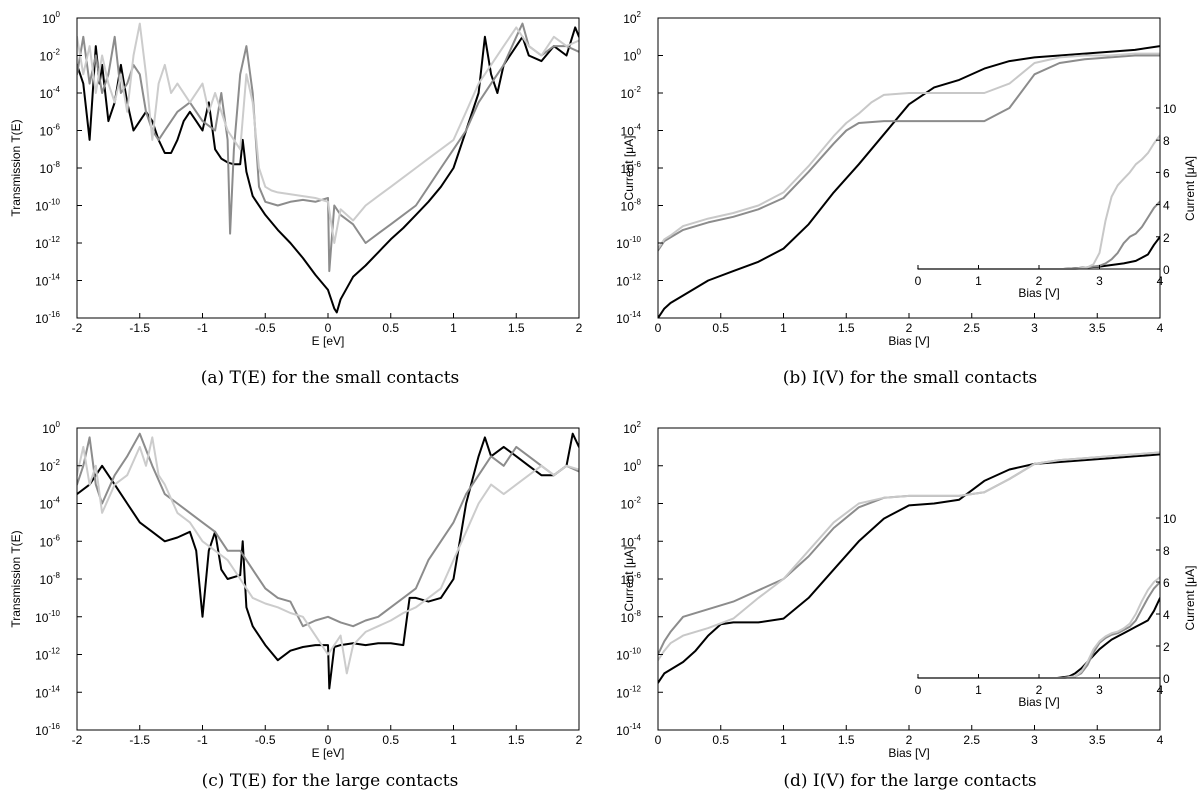 Image resolution: width=1198 pixels, height=795 pixels. What do you see at coordinates (139, 740) in the screenshot?
I see `chart-c-xtick-label-1: -1.5` at bounding box center [139, 740].